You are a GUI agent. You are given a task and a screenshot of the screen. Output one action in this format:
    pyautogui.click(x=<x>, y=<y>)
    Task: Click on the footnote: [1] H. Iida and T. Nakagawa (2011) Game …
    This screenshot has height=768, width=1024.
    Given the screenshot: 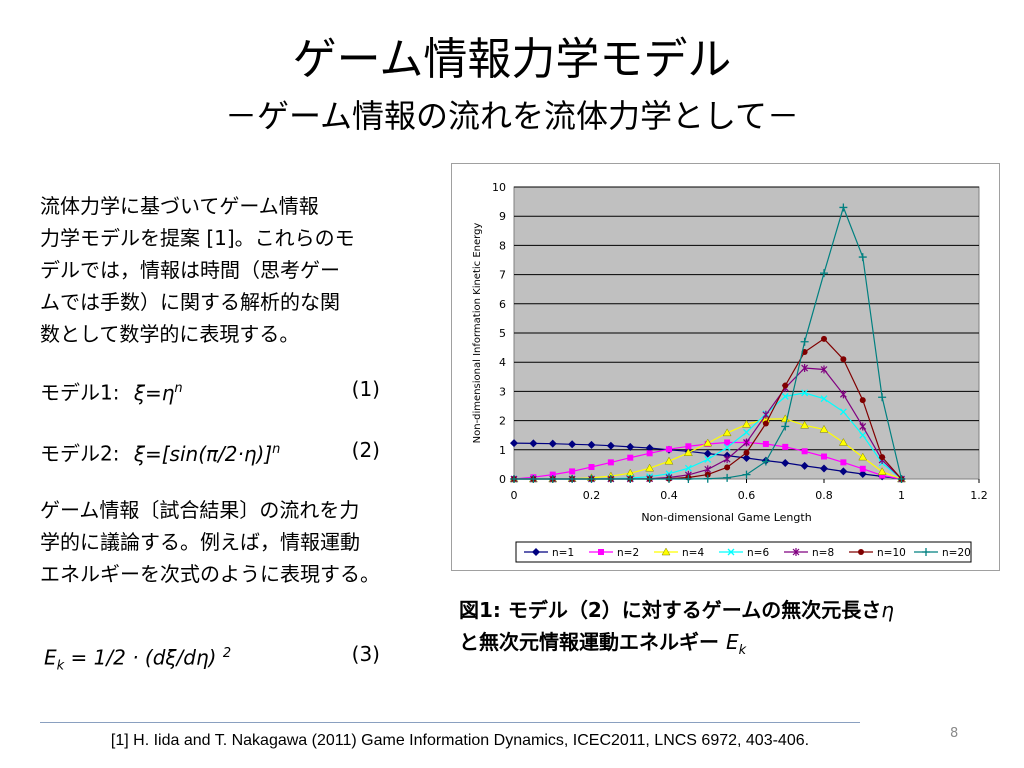 What is the action you would take?
    pyautogui.click(x=460, y=740)
    